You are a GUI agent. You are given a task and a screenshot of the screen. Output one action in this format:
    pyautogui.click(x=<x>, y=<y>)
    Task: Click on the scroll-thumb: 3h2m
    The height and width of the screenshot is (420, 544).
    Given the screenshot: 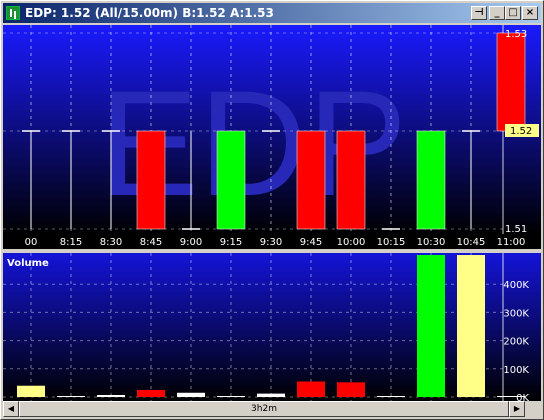 What is the action you would take?
    pyautogui.click(x=264, y=409)
    